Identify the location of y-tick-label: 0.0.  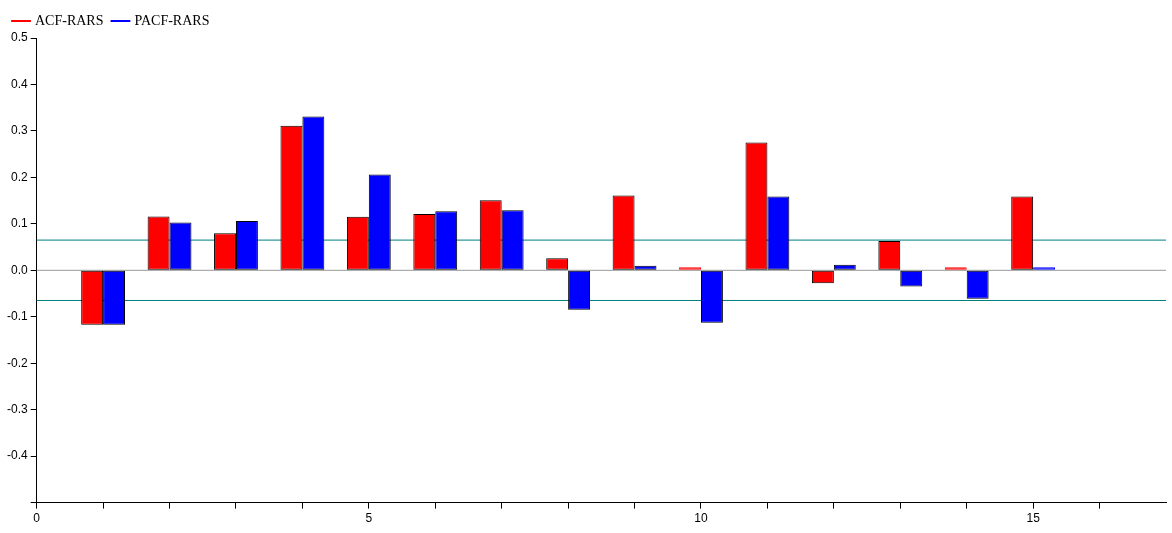
(19, 269).